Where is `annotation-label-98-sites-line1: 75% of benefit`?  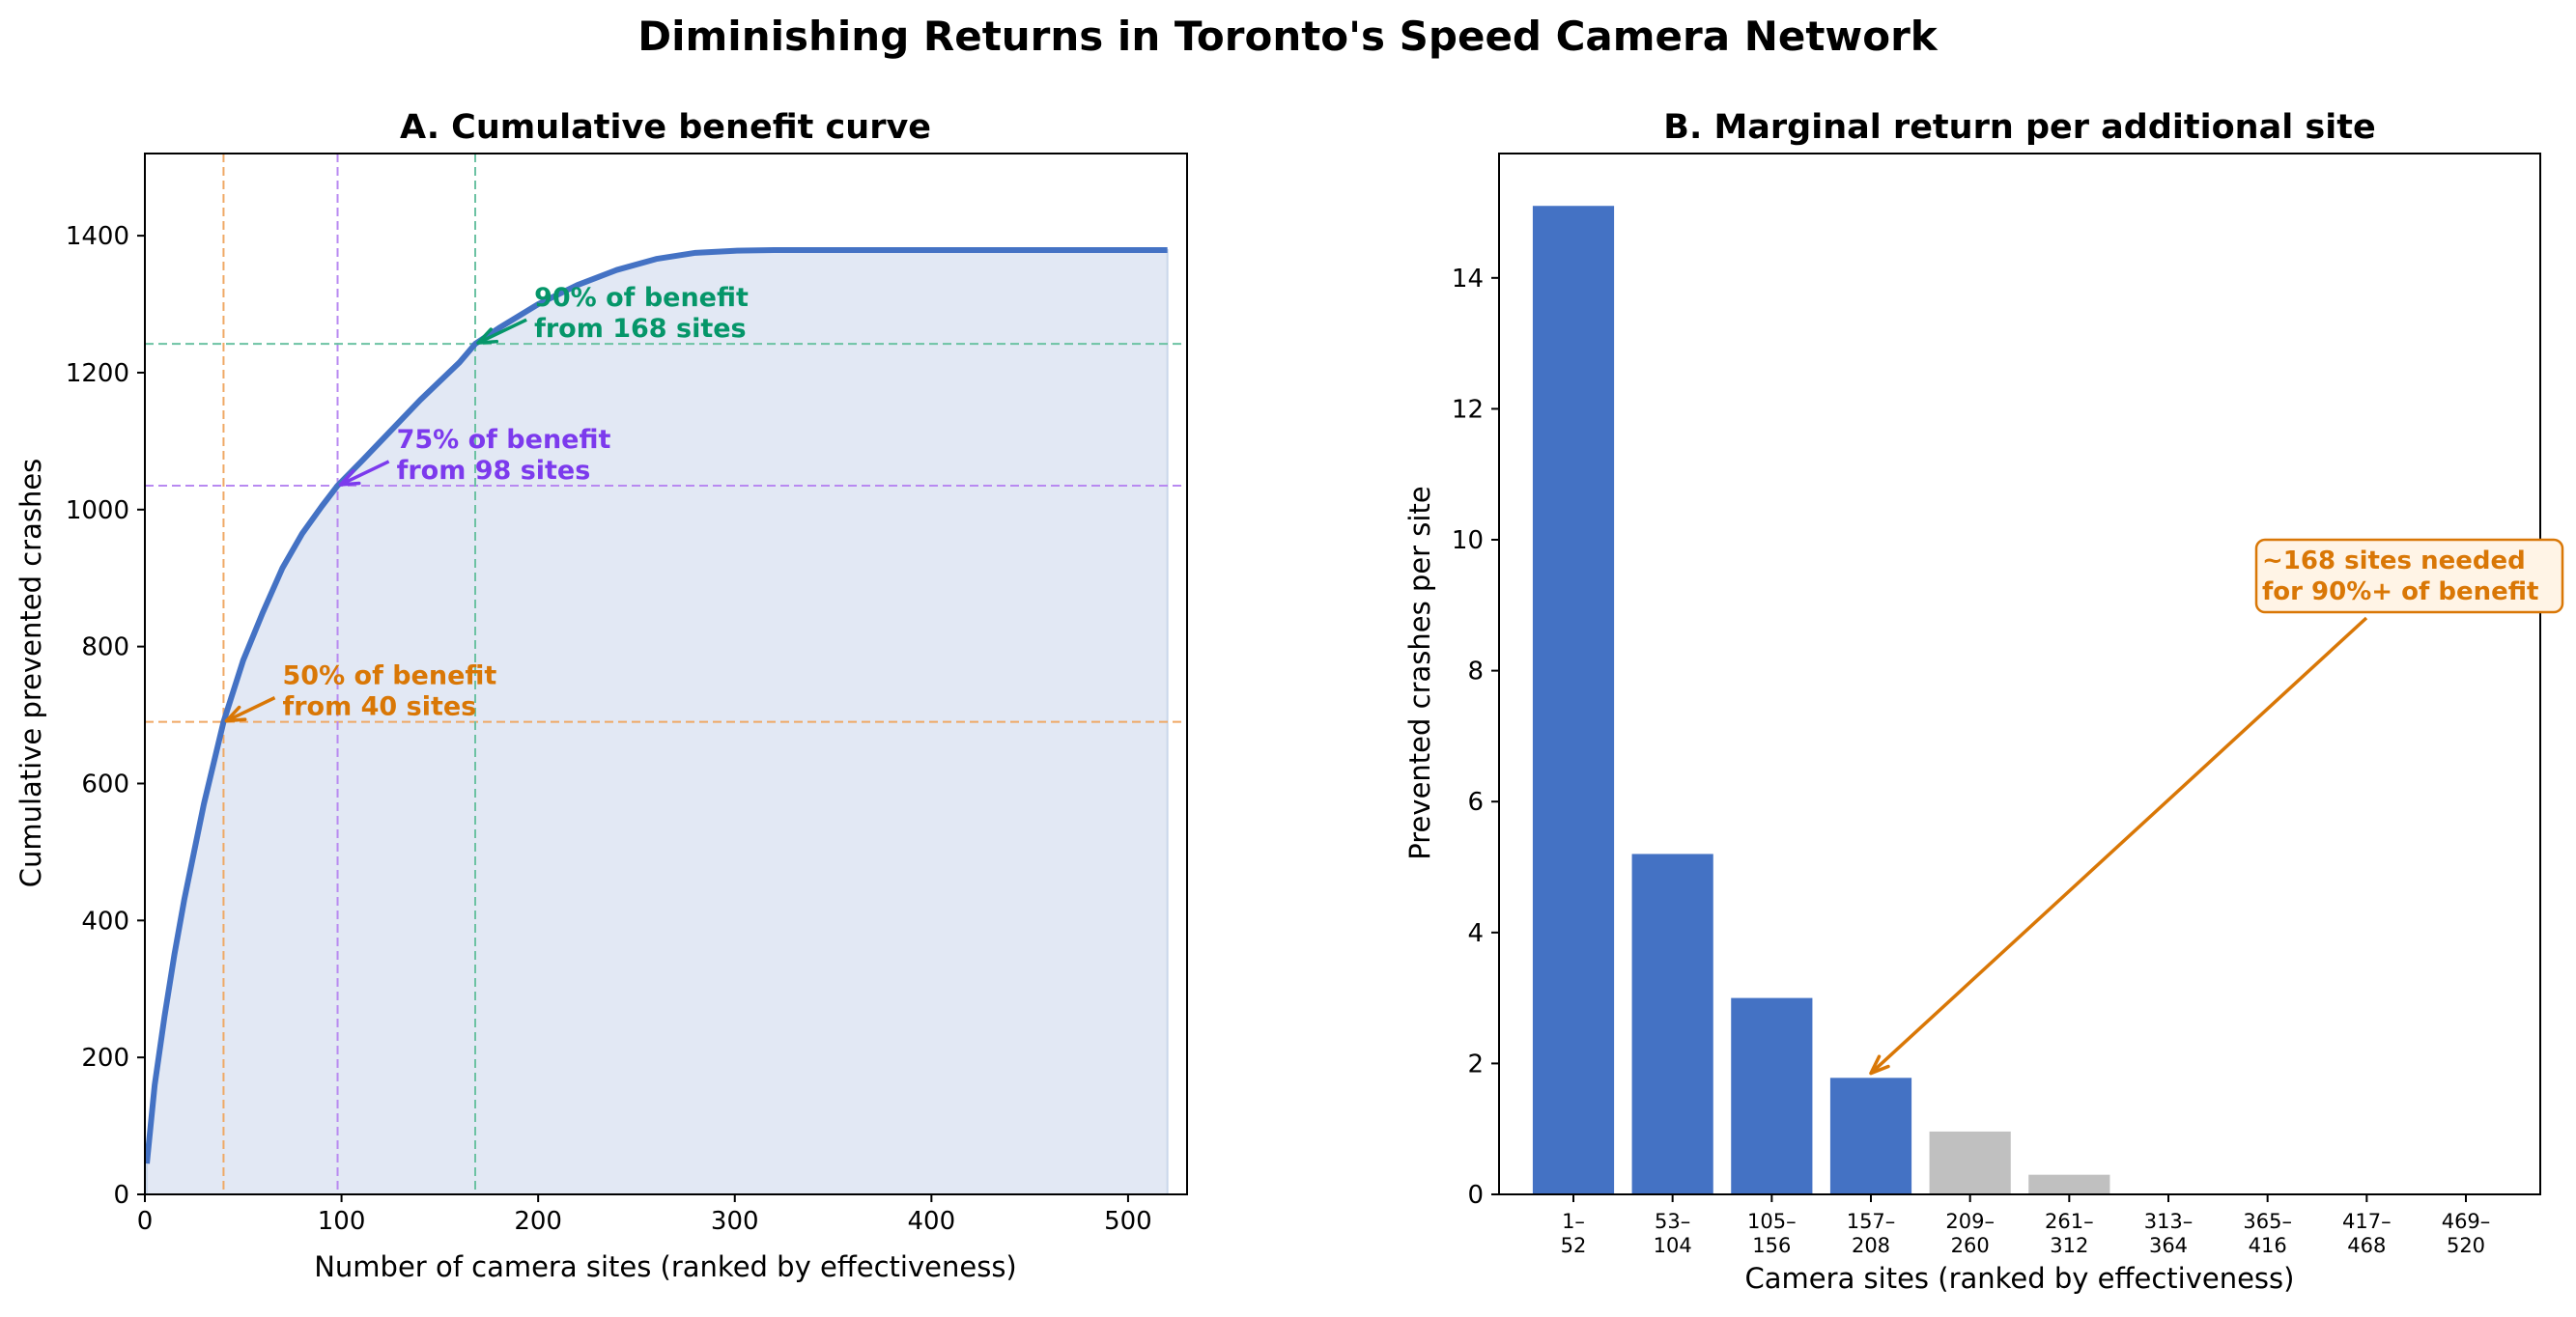
annotation-label-98-sites-line1: 75% of benefit is located at coordinates (504, 440).